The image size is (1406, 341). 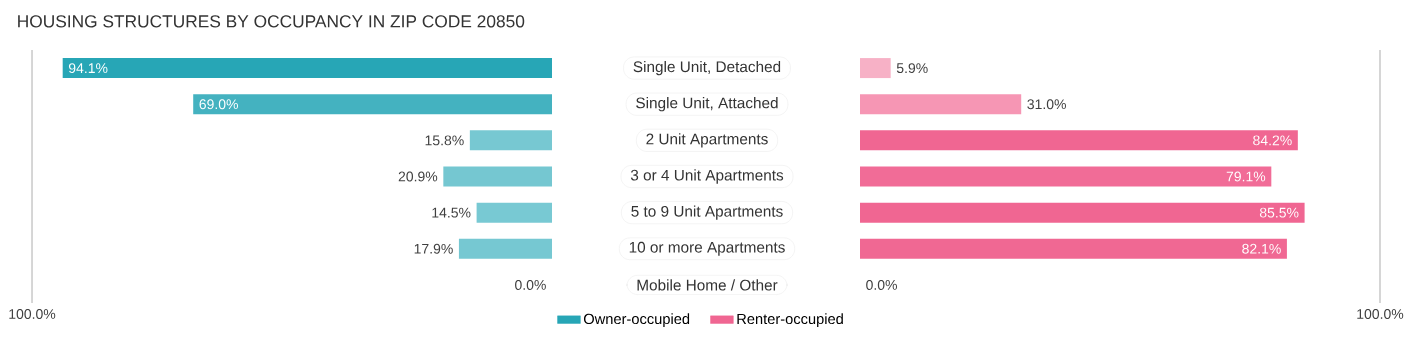 I want to click on data-label: 14.5%, so click(x=451, y=212).